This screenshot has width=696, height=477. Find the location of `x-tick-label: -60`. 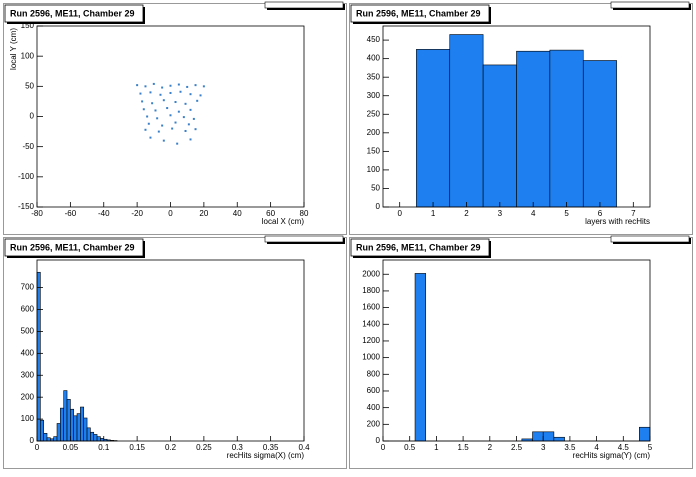

x-tick-label: -60 is located at coordinates (71, 213).